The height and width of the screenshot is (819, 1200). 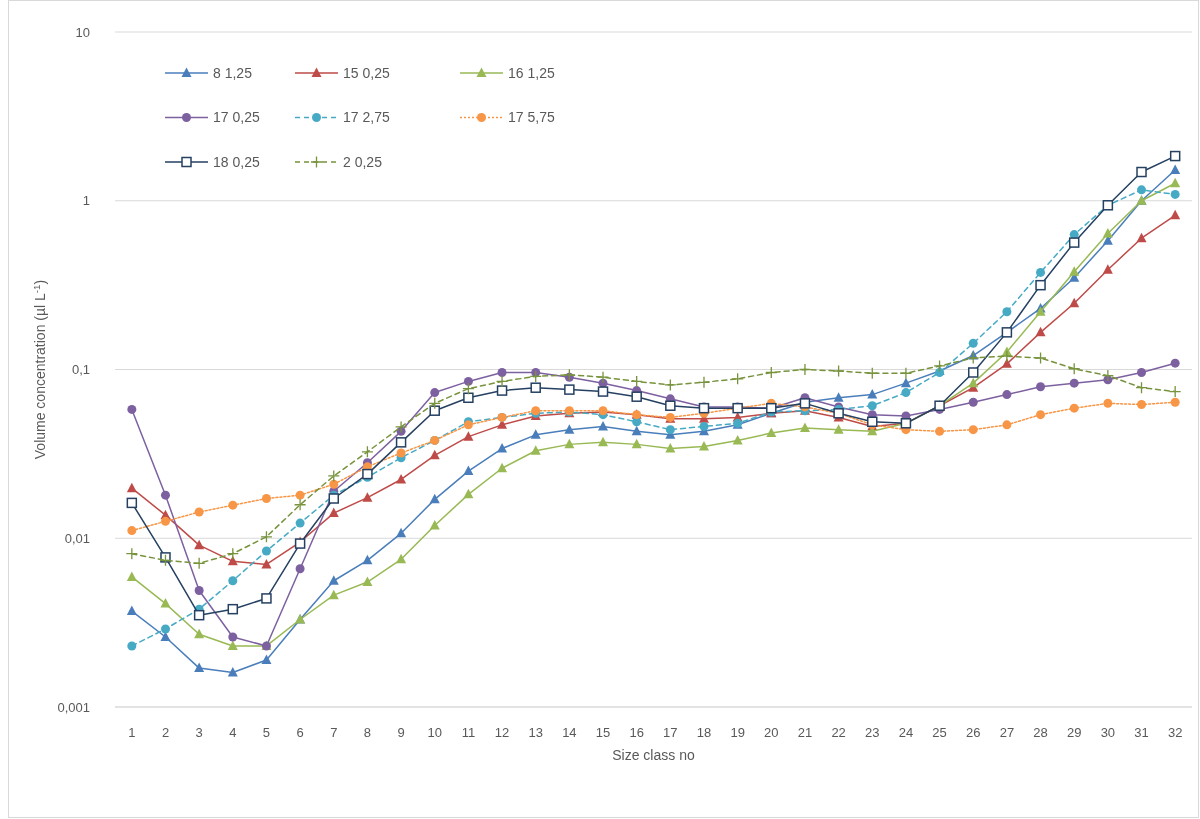 What do you see at coordinates (737, 732) in the screenshot?
I see `x-tick-label: 19` at bounding box center [737, 732].